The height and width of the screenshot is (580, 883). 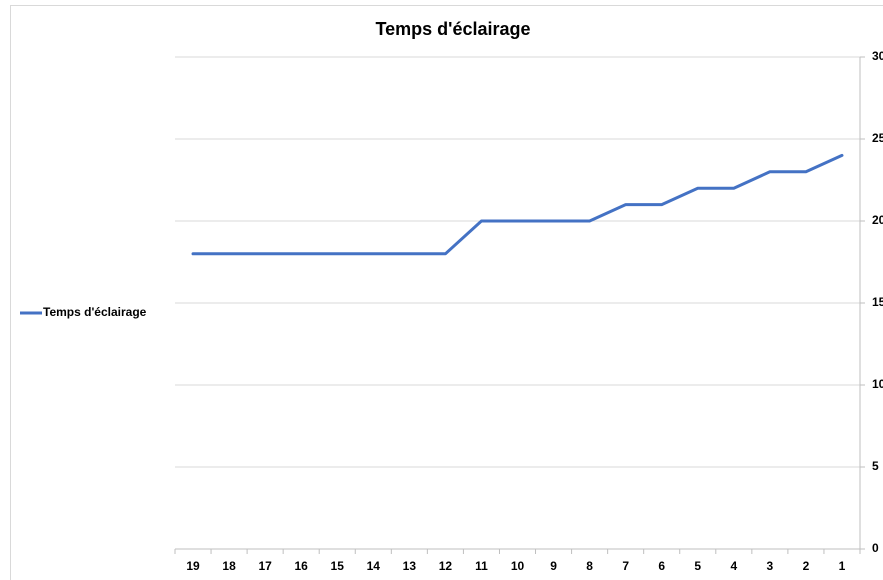 I want to click on x-tick-label: 6, so click(x=661, y=566).